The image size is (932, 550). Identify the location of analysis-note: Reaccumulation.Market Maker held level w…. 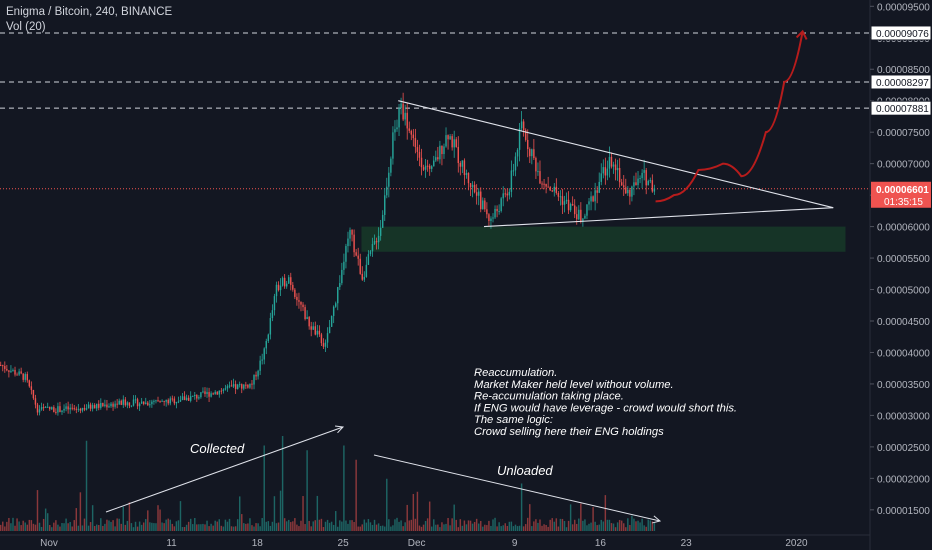
(605, 402).